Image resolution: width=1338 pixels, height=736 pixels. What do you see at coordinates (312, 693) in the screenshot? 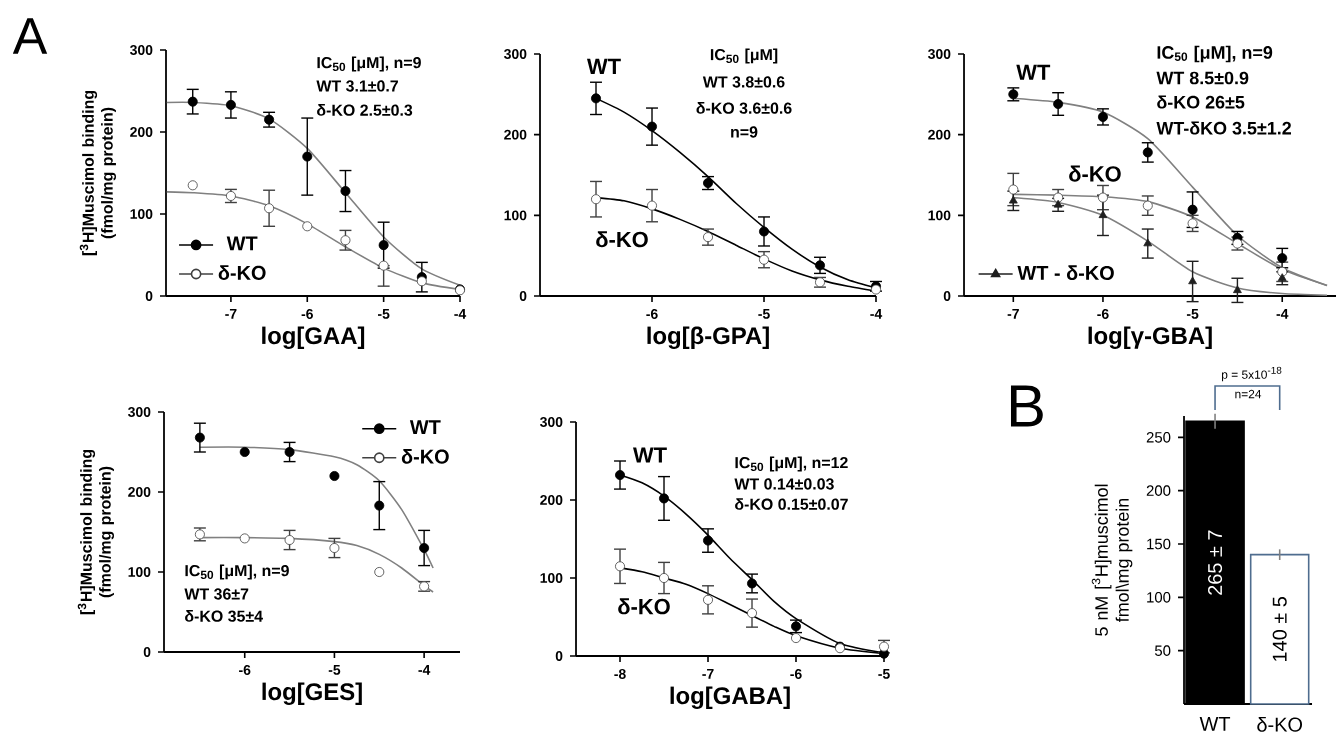
I see `x-axis-title: log[GES]` at bounding box center [312, 693].